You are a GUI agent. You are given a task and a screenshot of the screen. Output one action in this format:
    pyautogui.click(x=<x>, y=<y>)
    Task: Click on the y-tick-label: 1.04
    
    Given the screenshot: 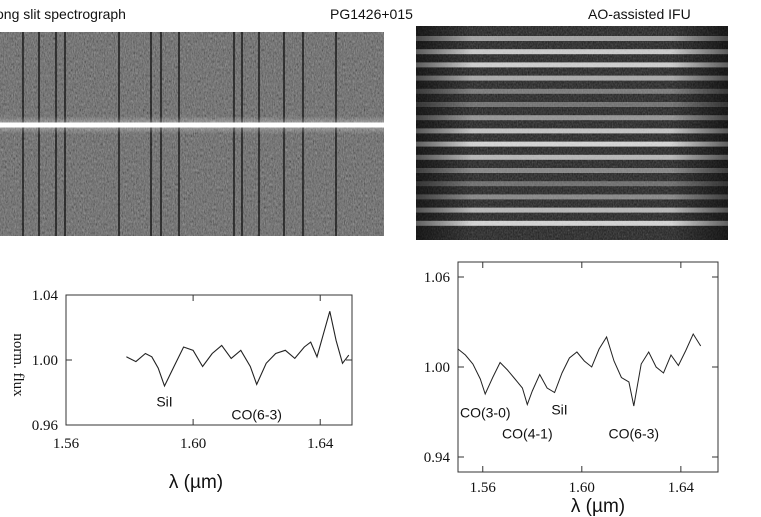 What is the action you would take?
    pyautogui.click(x=45, y=296)
    